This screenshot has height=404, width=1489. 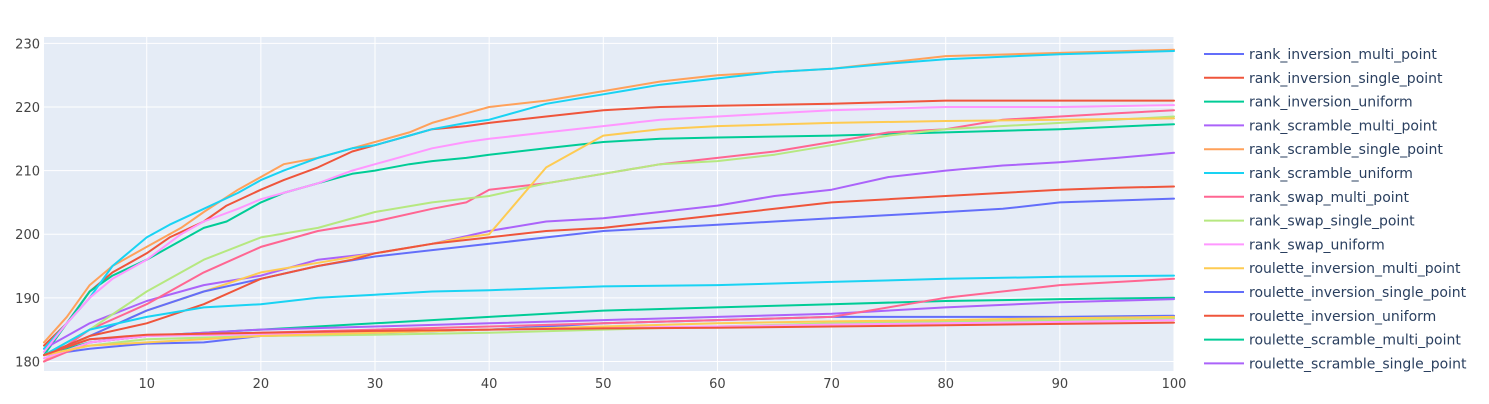 I want to click on legend-label: roulette_inversion_multi_point, so click(x=1355, y=269).